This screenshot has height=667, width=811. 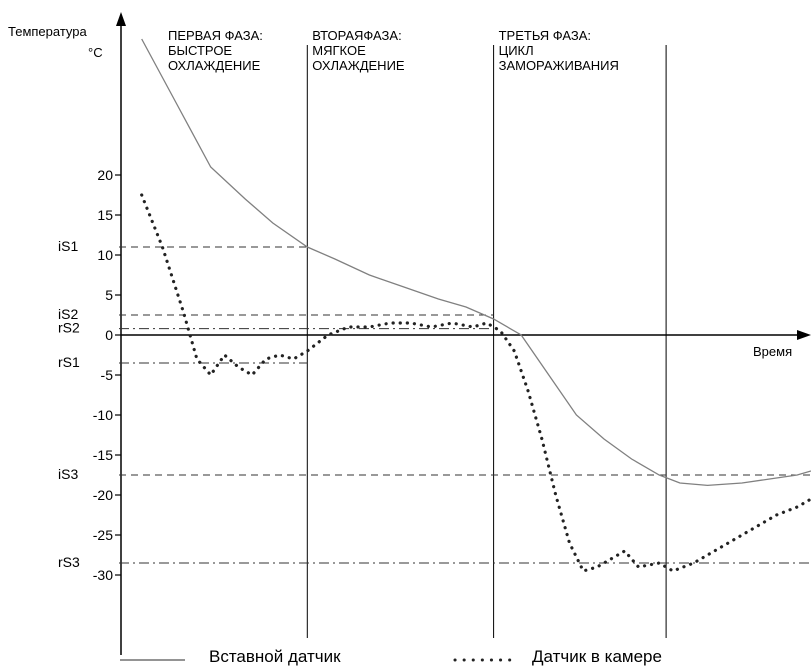 What do you see at coordinates (105, 175) in the screenshot?
I see `y-tick-label: 20` at bounding box center [105, 175].